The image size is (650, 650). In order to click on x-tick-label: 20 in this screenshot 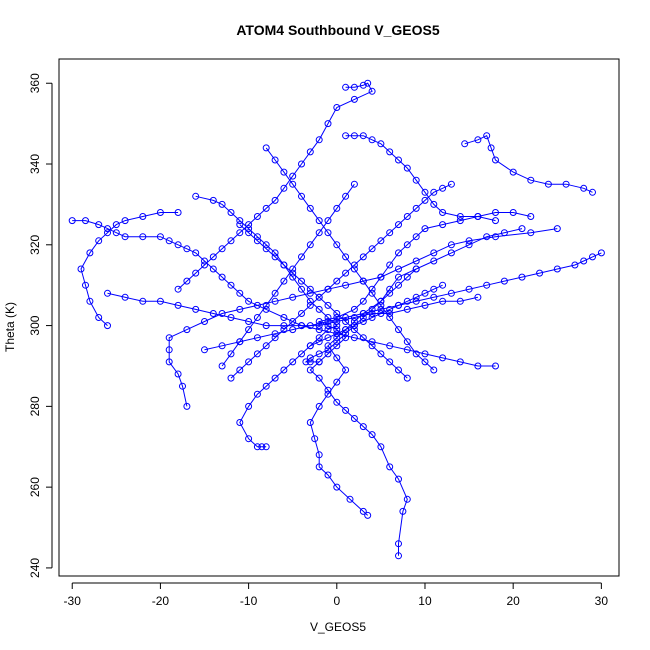, I will do `click(513, 601)`.